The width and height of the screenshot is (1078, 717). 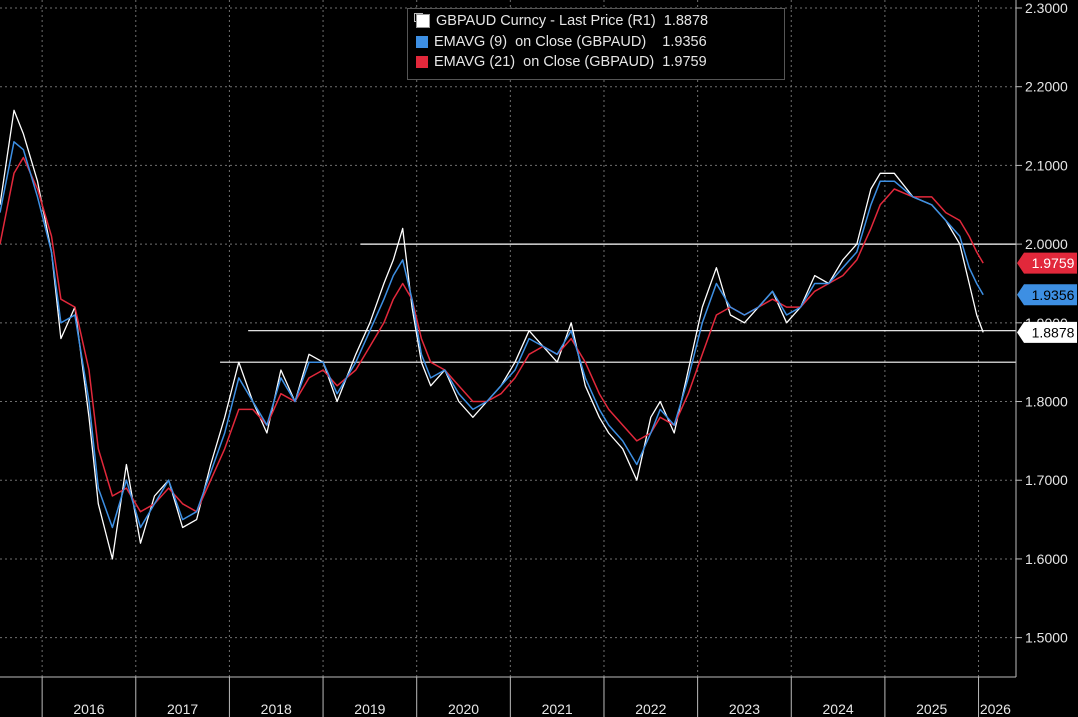 I want to click on legend-swatch-ema21, so click(x=422, y=62).